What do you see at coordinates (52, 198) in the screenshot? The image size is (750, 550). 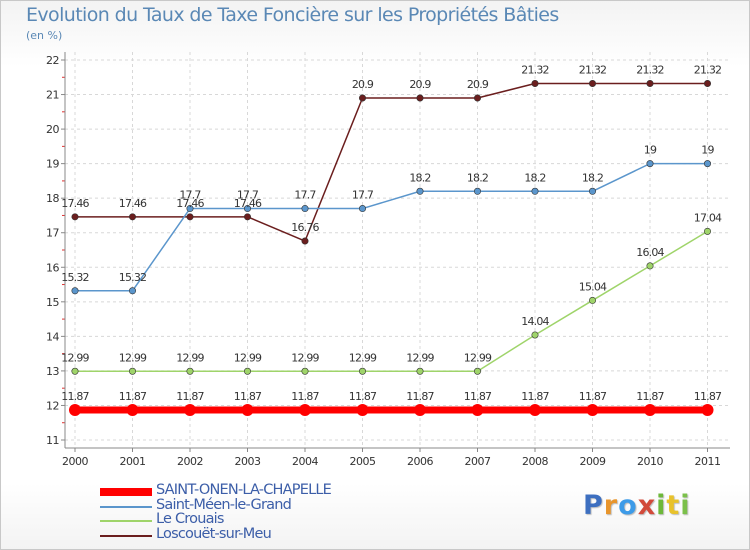 I see `y-tick-label: 18` at bounding box center [52, 198].